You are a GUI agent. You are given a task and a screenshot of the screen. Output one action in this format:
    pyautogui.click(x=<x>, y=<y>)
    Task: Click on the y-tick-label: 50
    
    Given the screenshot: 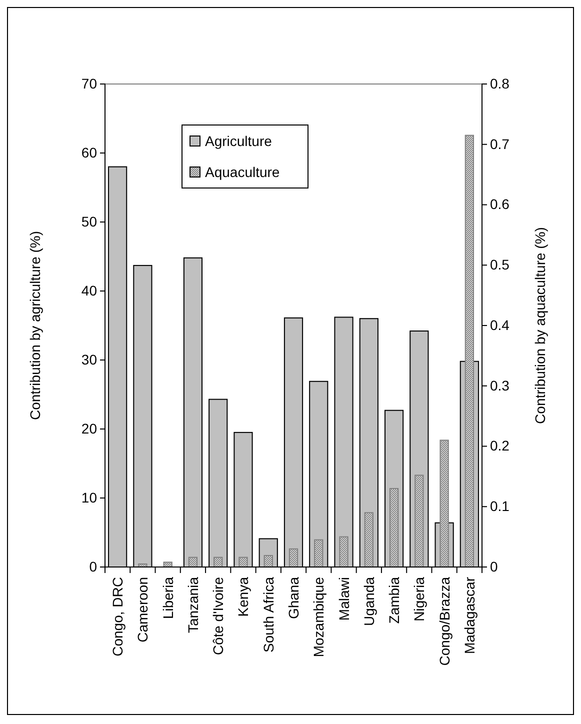 What is the action you would take?
    pyautogui.click(x=89, y=221)
    